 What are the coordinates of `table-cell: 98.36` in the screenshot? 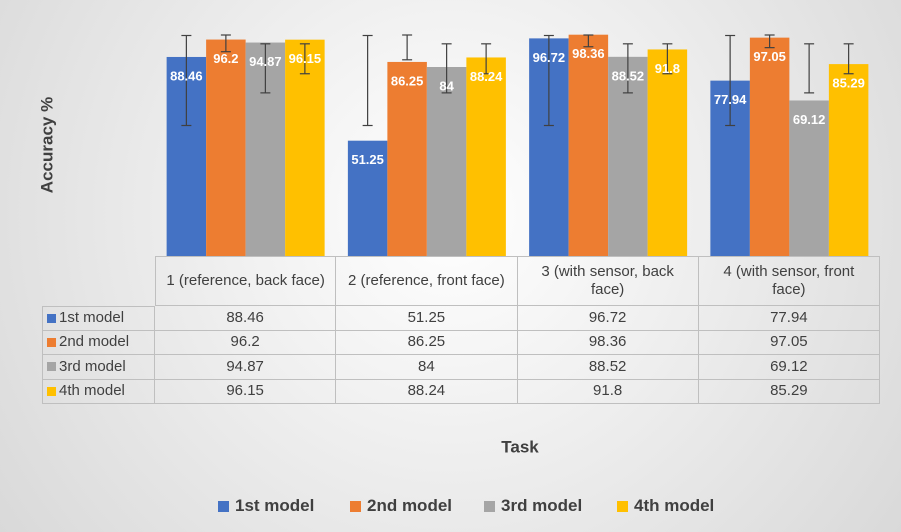 It's located at (608, 342).